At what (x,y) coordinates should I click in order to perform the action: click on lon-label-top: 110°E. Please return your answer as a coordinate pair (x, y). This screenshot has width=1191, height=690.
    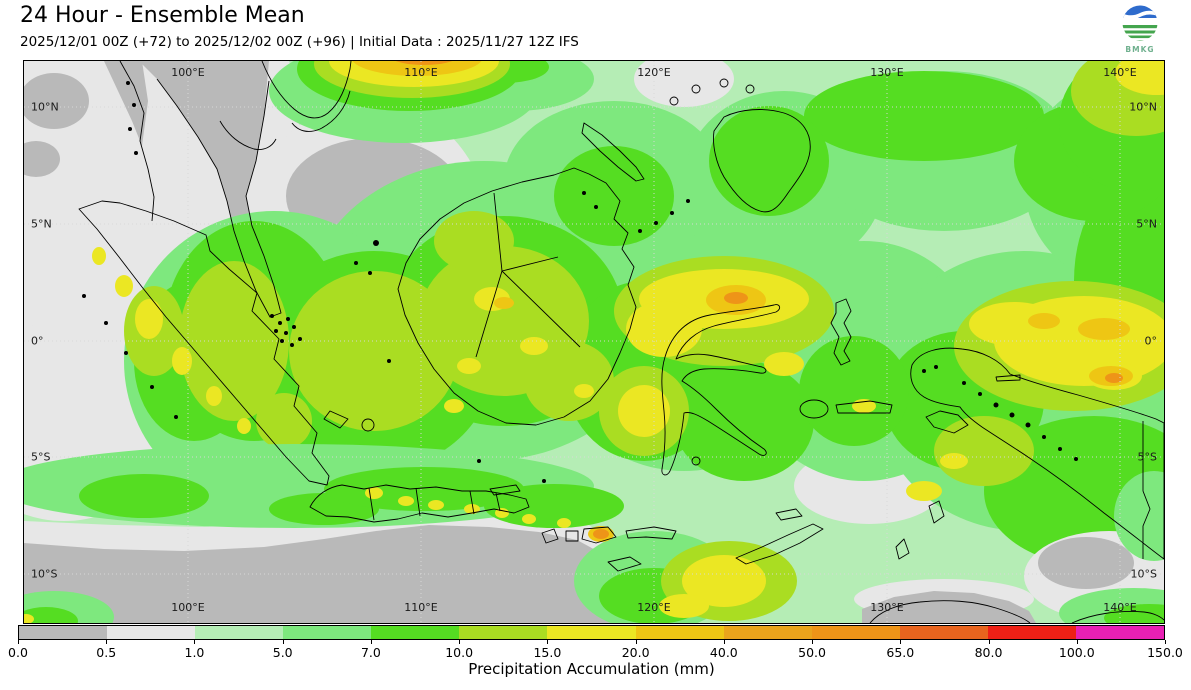
    Looking at the image, I should click on (421, 72).